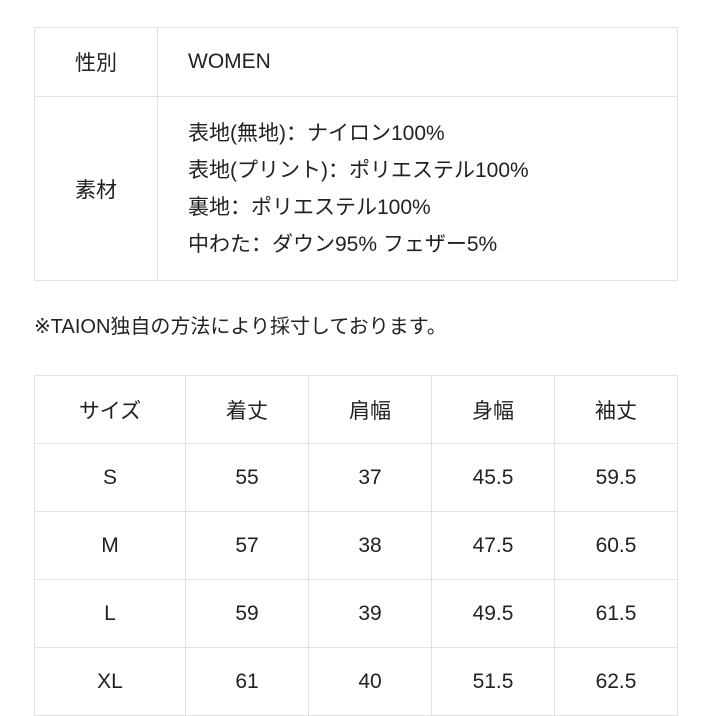 This screenshot has width=701, height=716. What do you see at coordinates (616, 477) in the screenshot?
I see `sleeve-cell: 59.5` at bounding box center [616, 477].